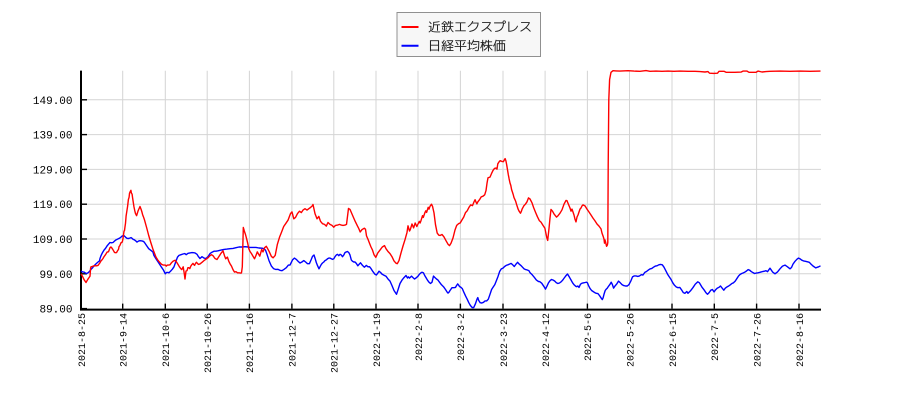  What do you see at coordinates (294, 340) in the screenshot?
I see `svg-text: 2021-12-7` at bounding box center [294, 340].